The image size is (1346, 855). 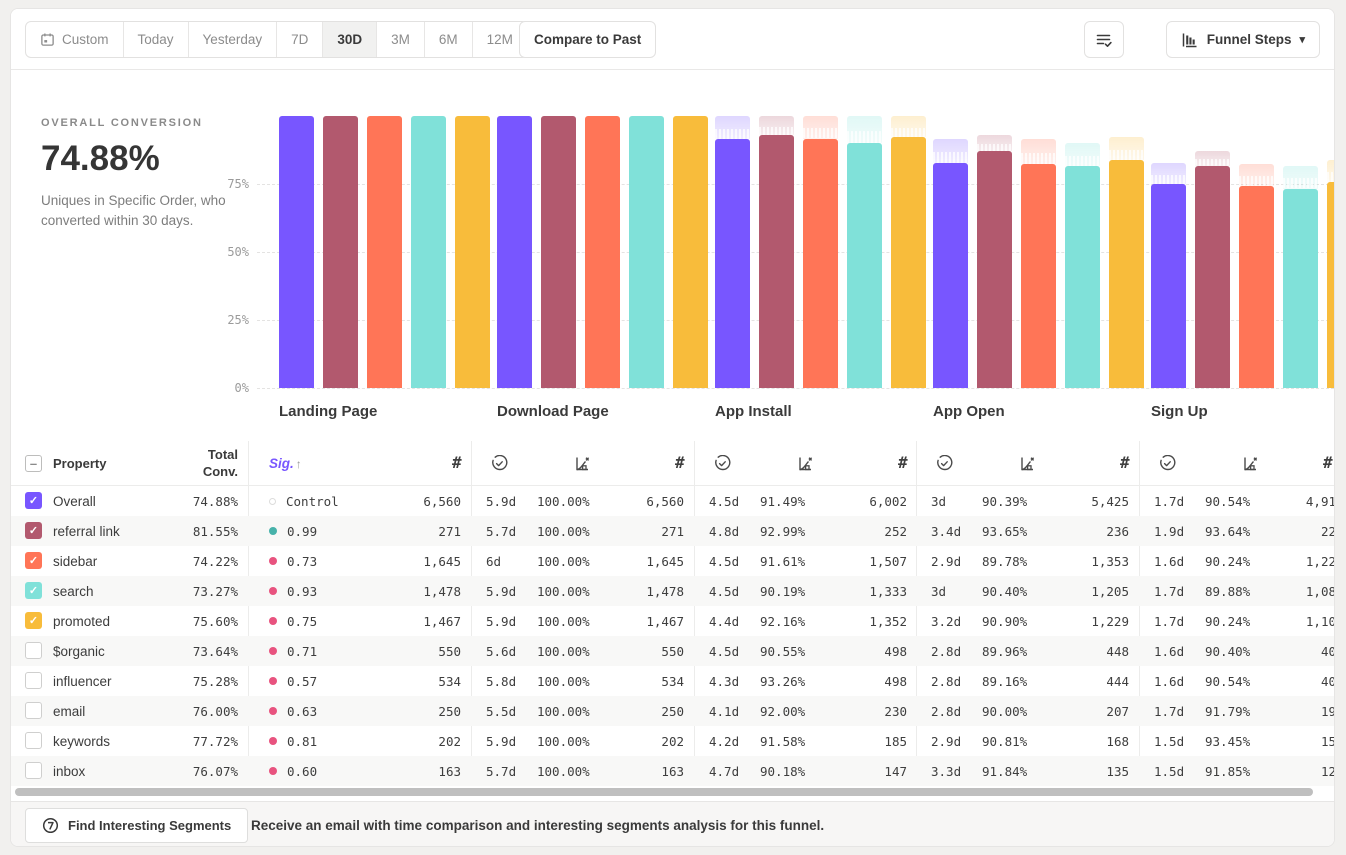 I want to click on time-step4: 2.8d, so click(x=946, y=681).